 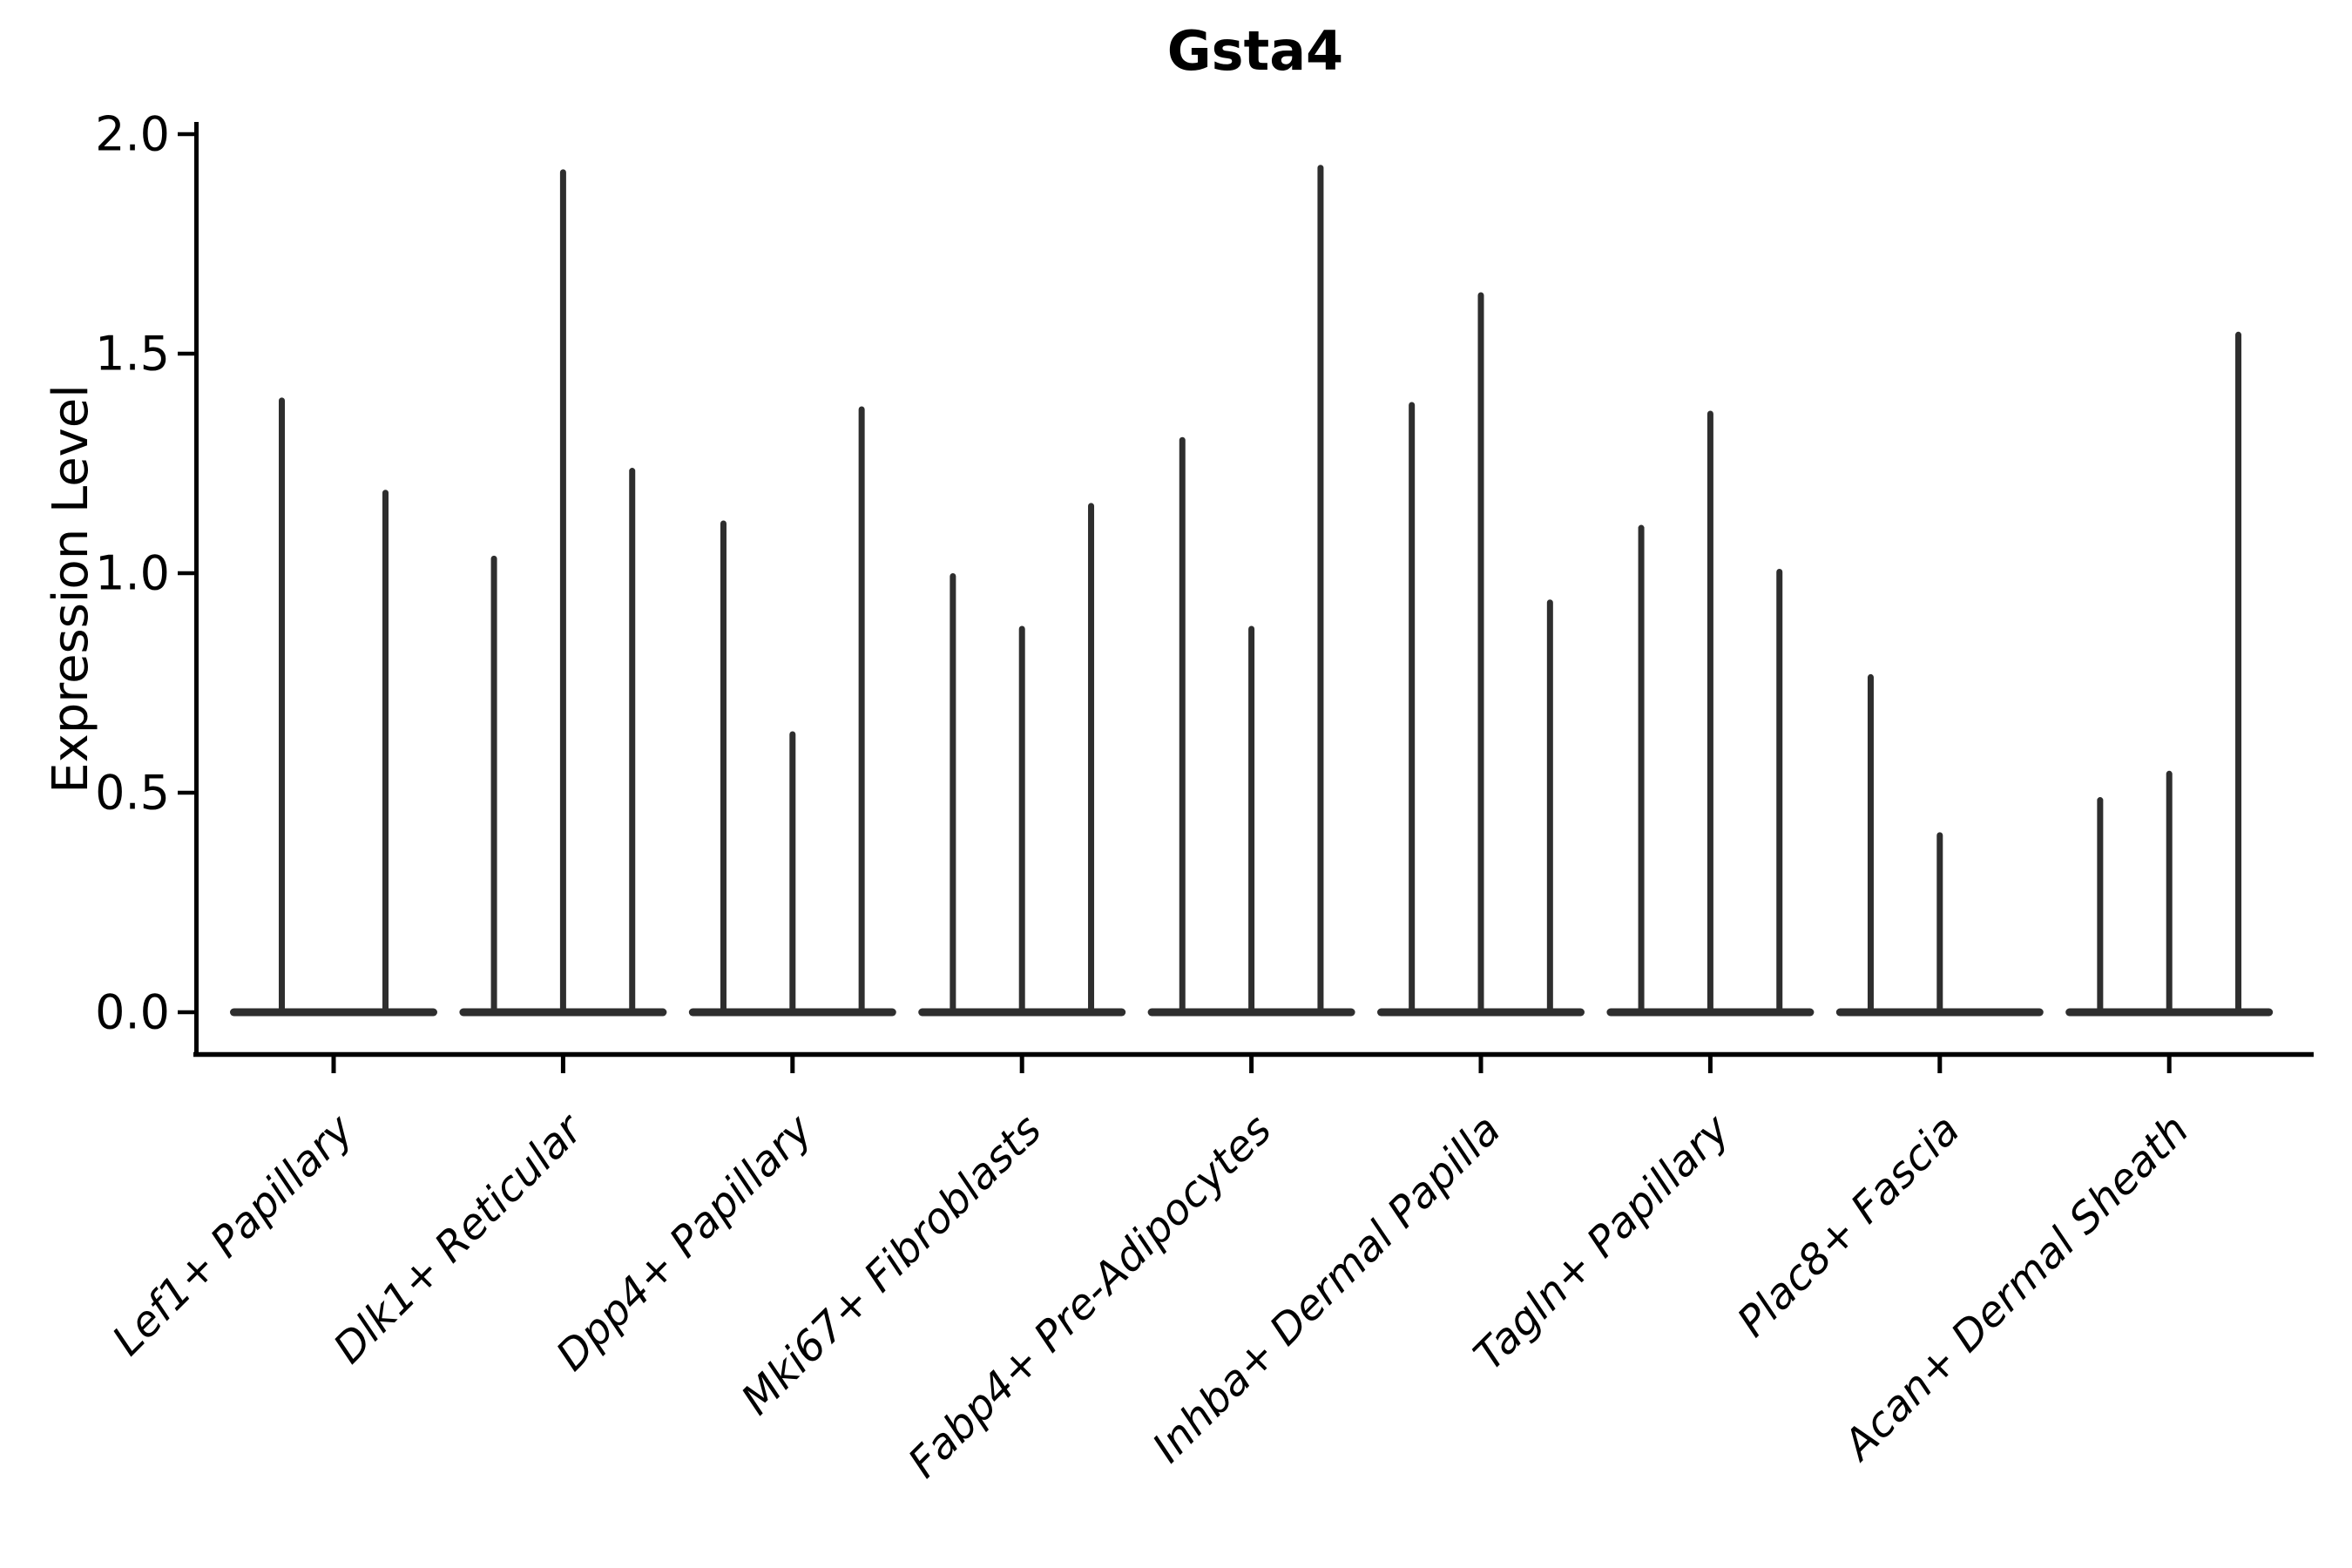 What do you see at coordinates (1090, 1296) in the screenshot?
I see `x-tick-label-fabp4-pre-adipocytes: Fabp4+ Pre-Adipocytes` at bounding box center [1090, 1296].